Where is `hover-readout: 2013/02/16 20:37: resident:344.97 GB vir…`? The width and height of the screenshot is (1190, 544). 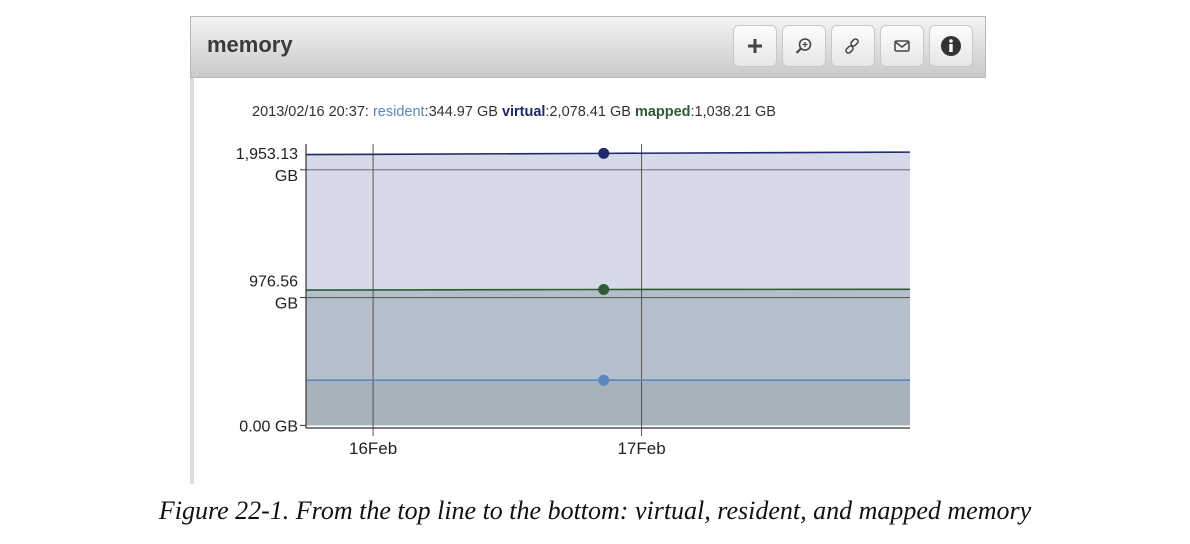
hover-readout: 2013/02/16 20:37: resident:344.97 GB vir… is located at coordinates (514, 112).